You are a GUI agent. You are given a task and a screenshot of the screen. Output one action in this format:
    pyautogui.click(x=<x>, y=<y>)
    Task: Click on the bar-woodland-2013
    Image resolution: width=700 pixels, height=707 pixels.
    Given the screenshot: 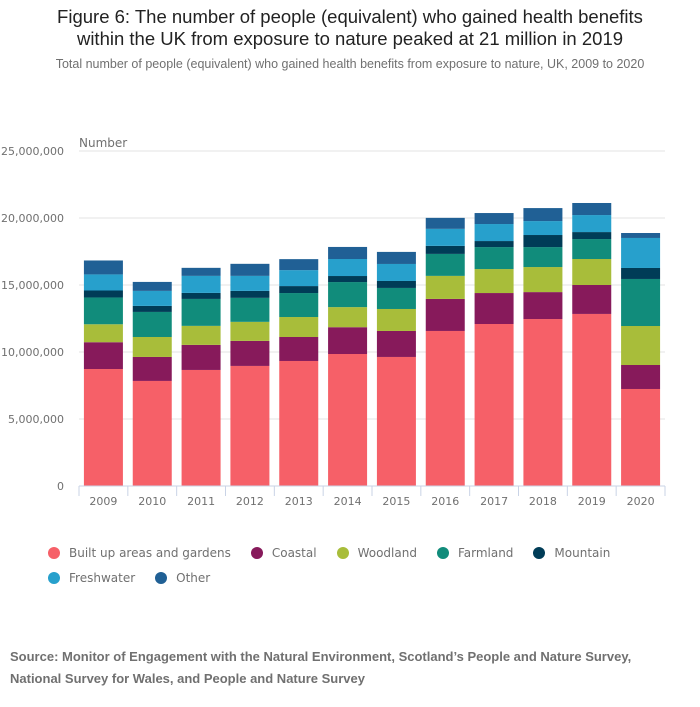 What is the action you would take?
    pyautogui.click(x=299, y=327)
    